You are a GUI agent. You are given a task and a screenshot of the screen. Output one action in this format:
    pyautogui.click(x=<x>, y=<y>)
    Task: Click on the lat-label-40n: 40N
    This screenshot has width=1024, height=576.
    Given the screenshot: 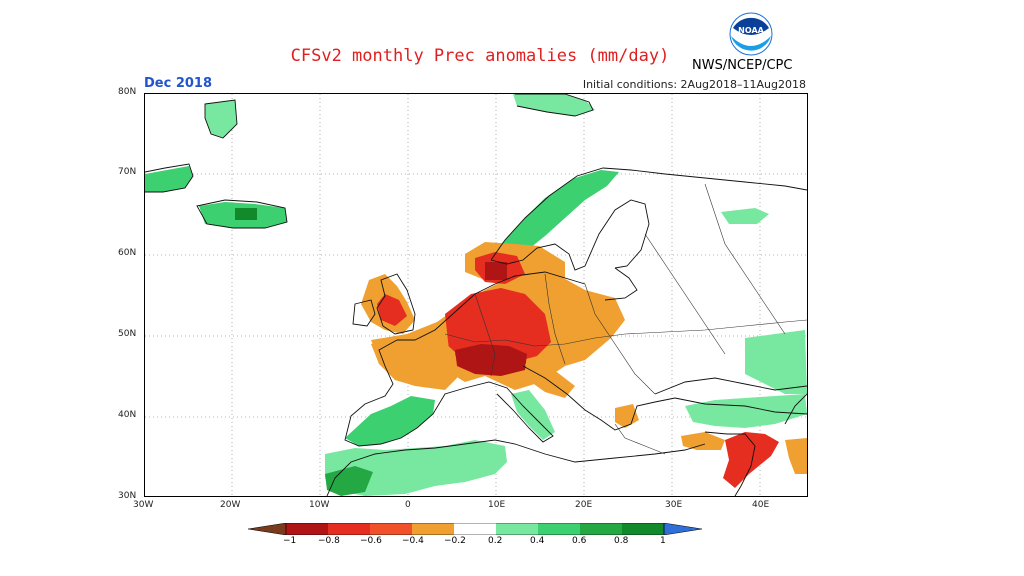 What is the action you would take?
    pyautogui.click(x=127, y=415)
    